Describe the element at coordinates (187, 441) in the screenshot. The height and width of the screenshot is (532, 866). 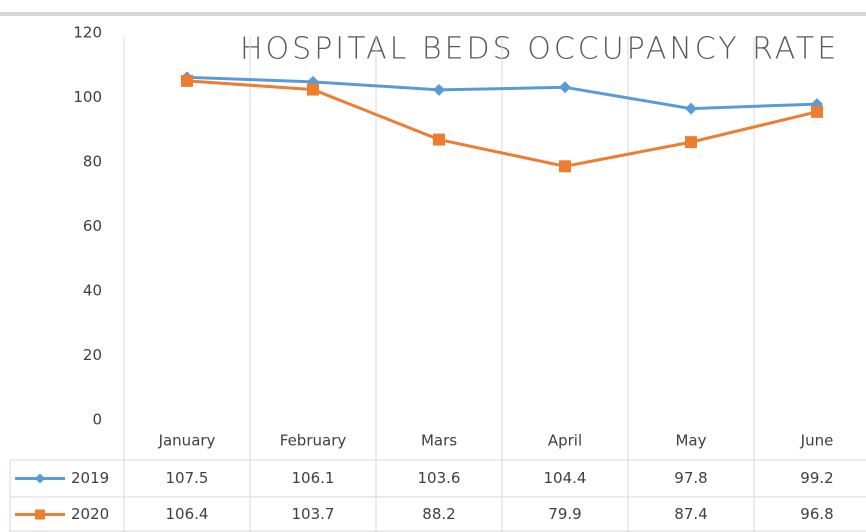
I see `x-tick-label: January` at that location.